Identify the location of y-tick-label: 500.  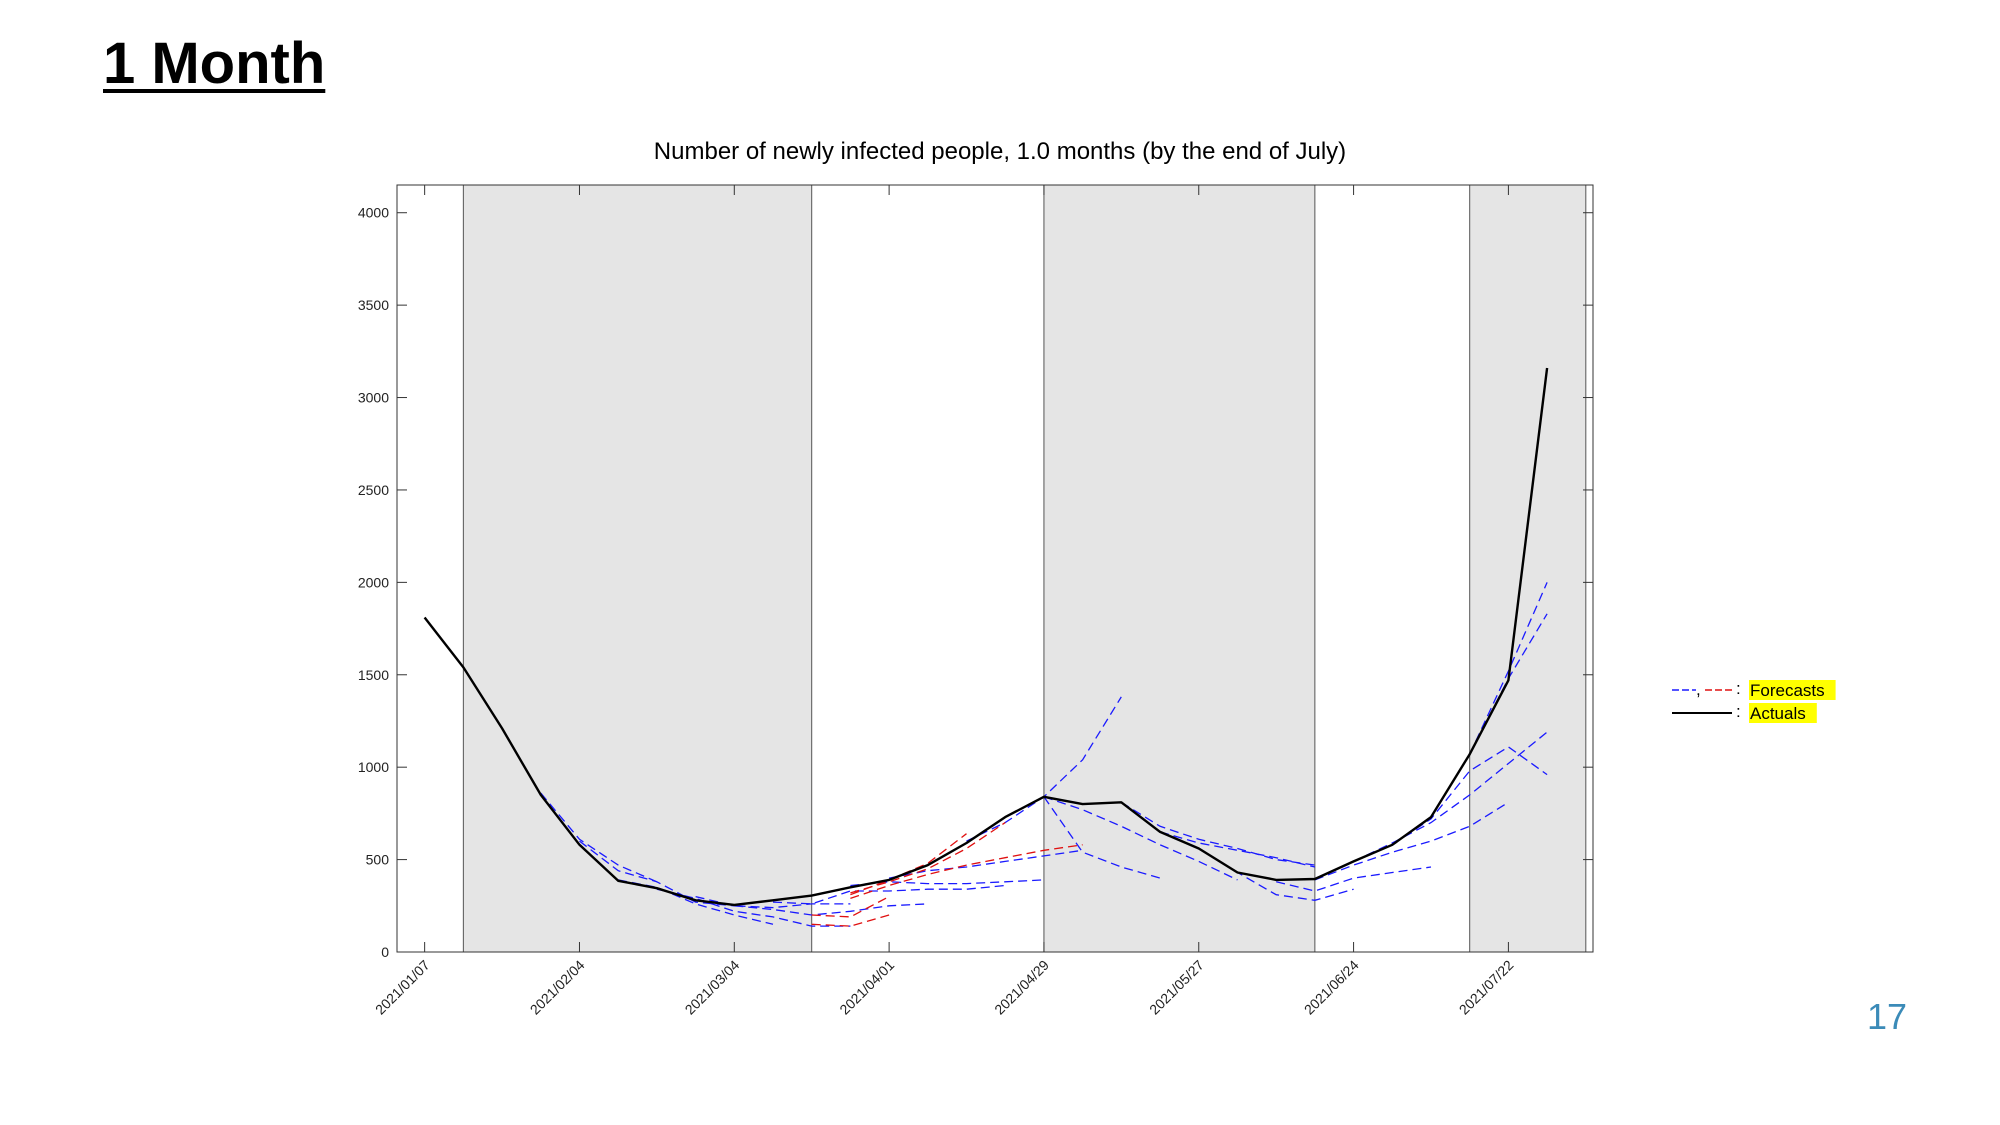
(378, 860).